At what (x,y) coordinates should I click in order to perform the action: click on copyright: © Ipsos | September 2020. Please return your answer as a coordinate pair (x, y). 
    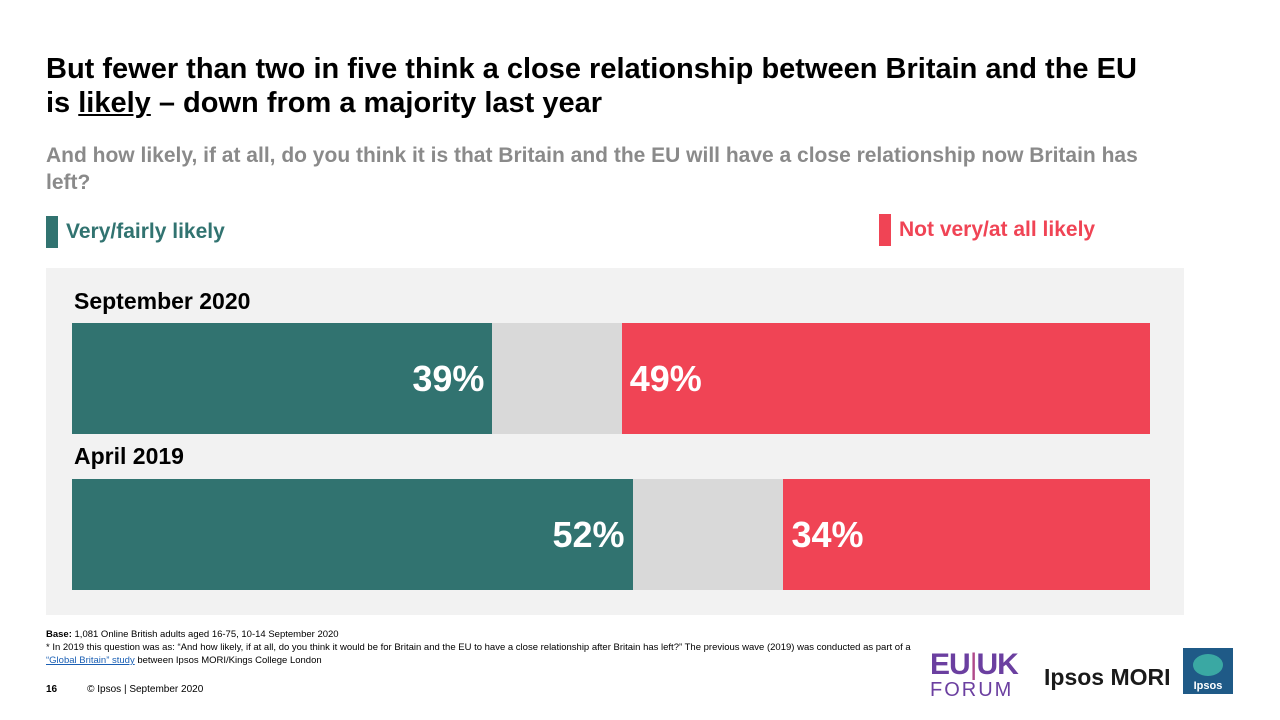
    Looking at the image, I should click on (145, 689).